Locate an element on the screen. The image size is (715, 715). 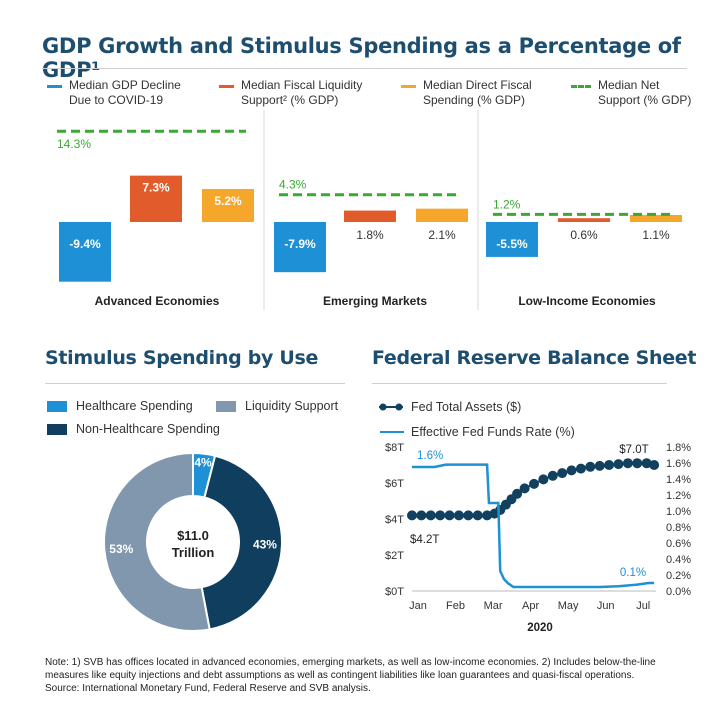
legend-item-net: Median Net Support (% GDP) is located at coordinates (644, 93).